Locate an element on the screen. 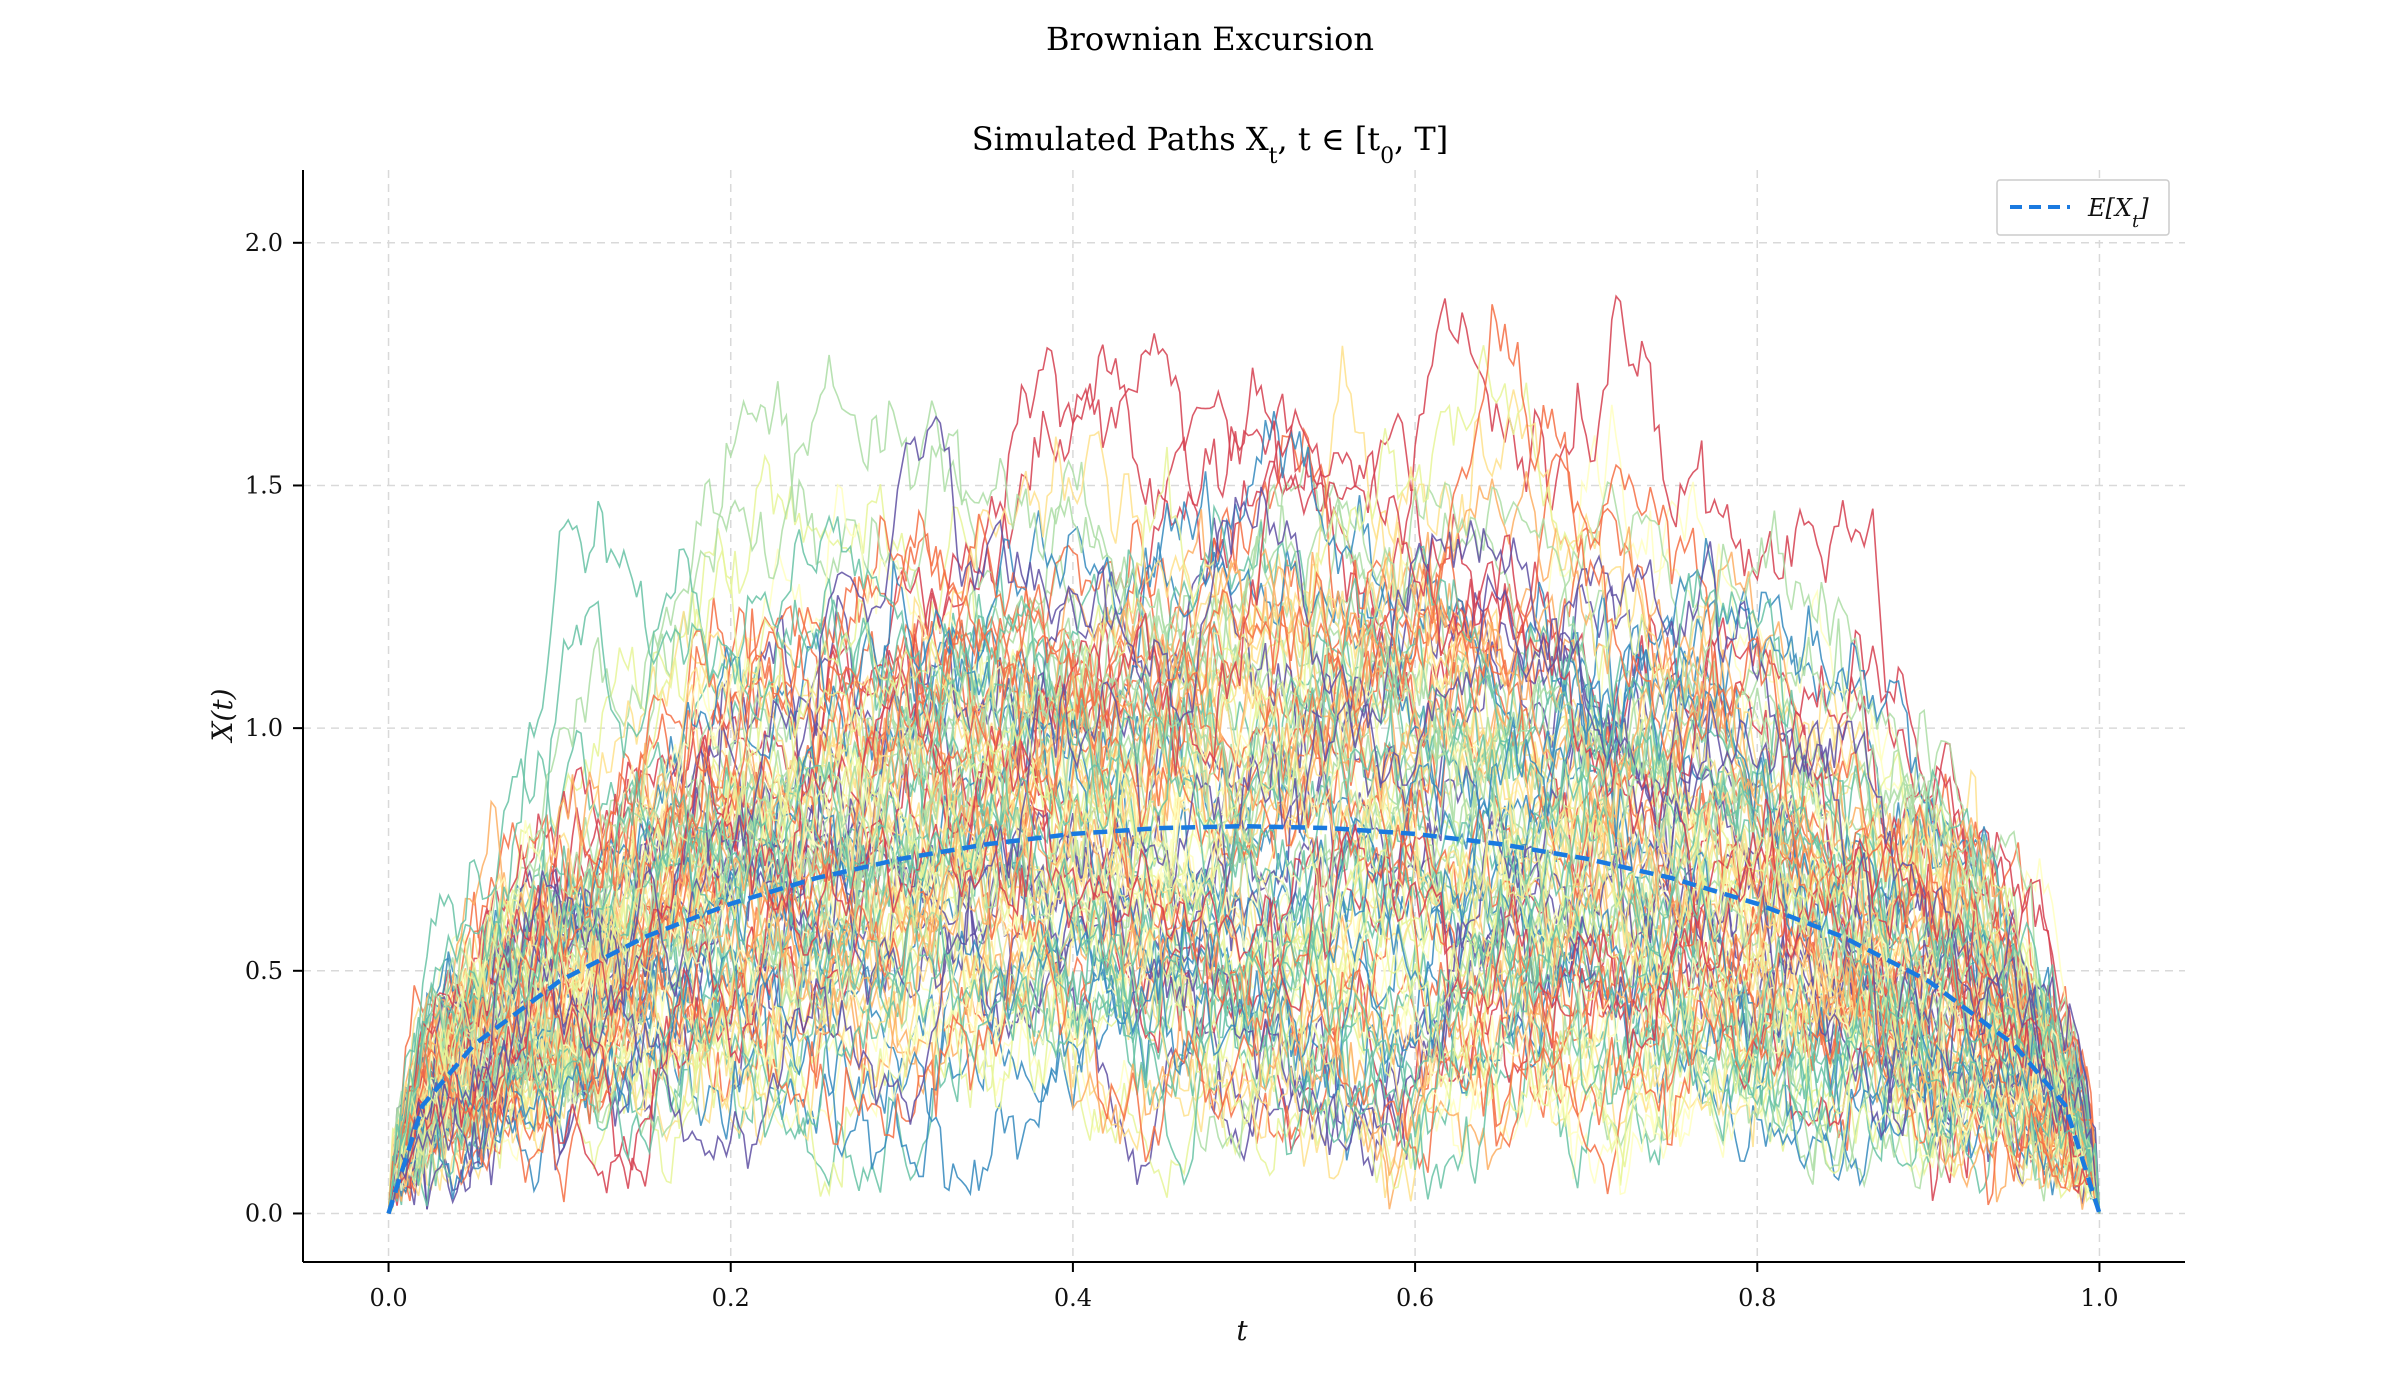 This screenshot has height=1400, width=2400. x-tick-label-2: 0.4 is located at coordinates (1073, 1298).